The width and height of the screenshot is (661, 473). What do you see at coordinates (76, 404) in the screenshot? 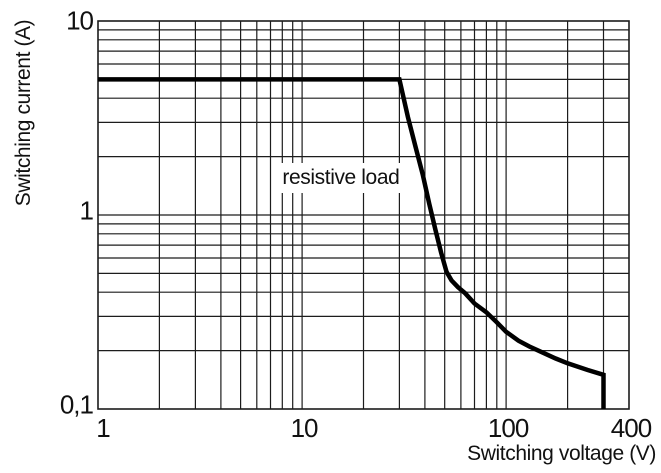
I see `y-tick-label: 0,1` at bounding box center [76, 404].